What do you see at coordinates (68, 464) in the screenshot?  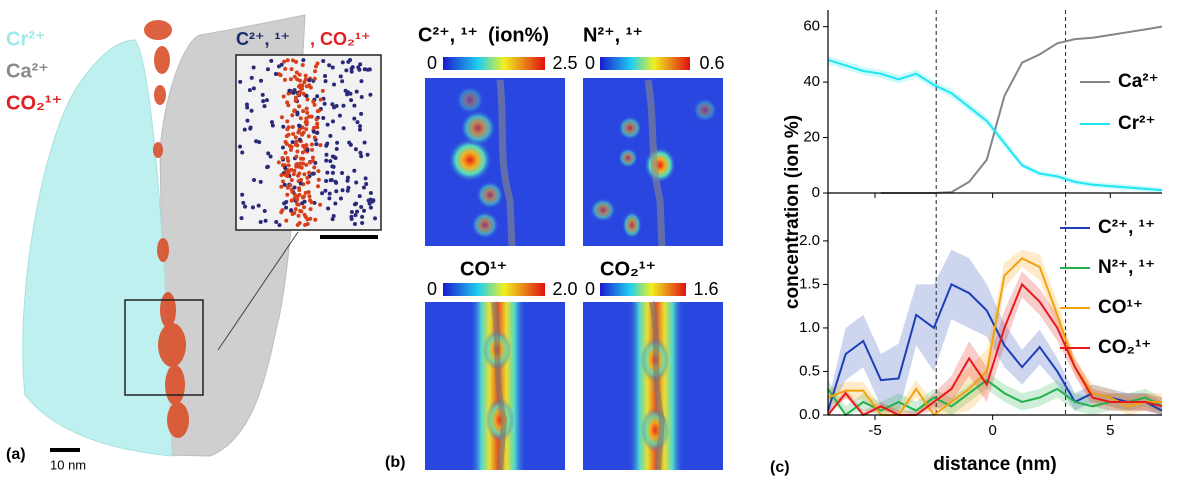 I see `scale-bar-label: 10 nm` at bounding box center [68, 464].